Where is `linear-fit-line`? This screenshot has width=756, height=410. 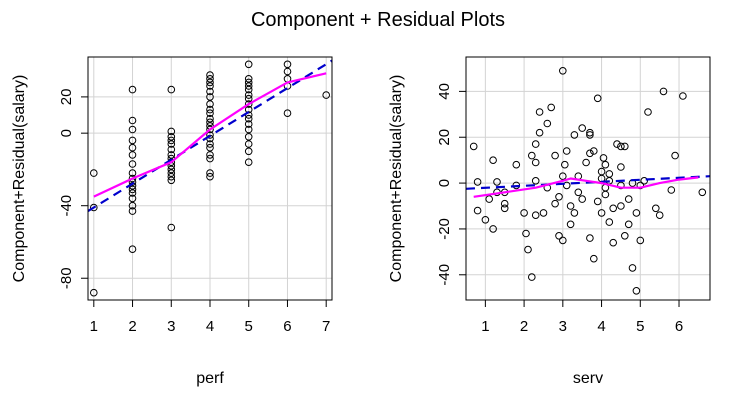
linear-fit-line is located at coordinates (588, 182).